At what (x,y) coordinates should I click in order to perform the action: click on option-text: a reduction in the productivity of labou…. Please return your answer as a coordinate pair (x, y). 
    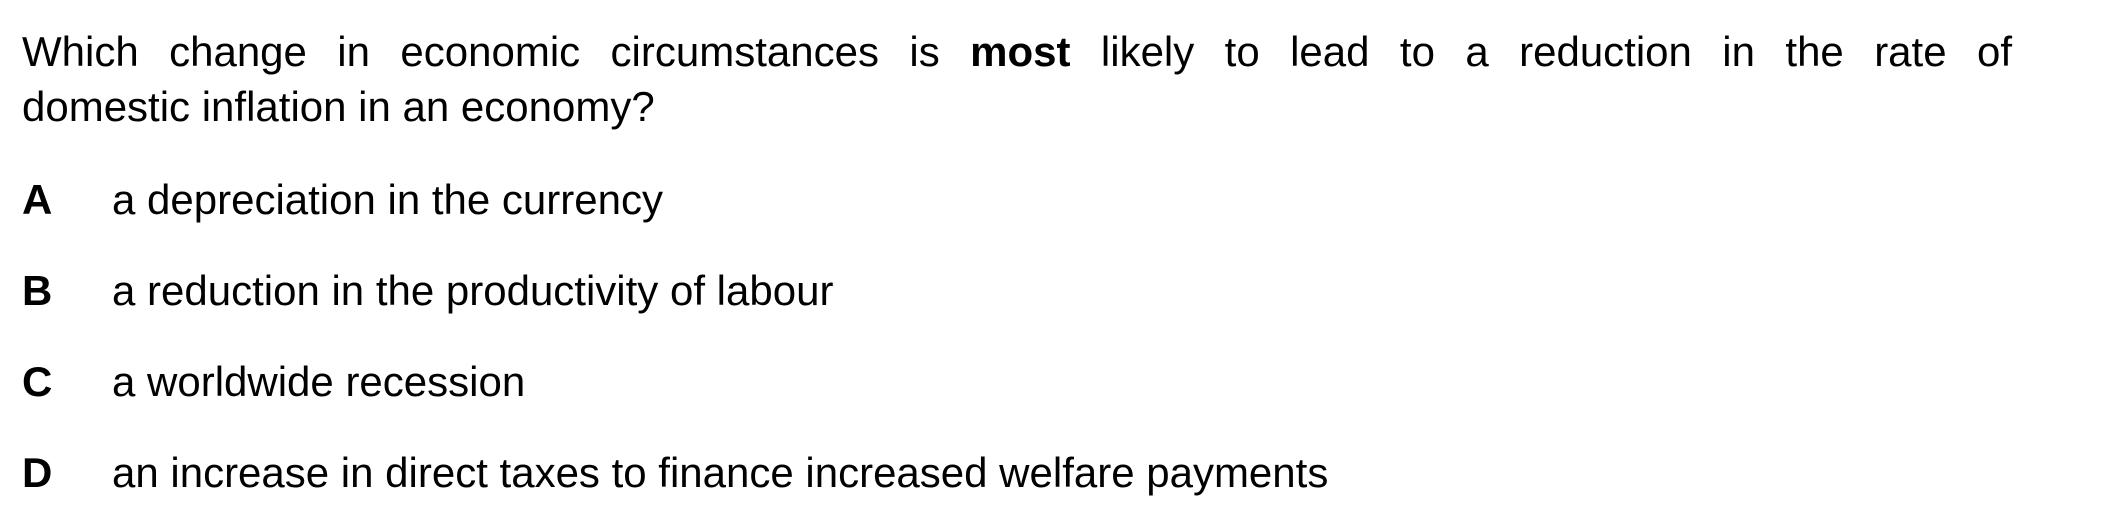
    Looking at the image, I should click on (473, 290).